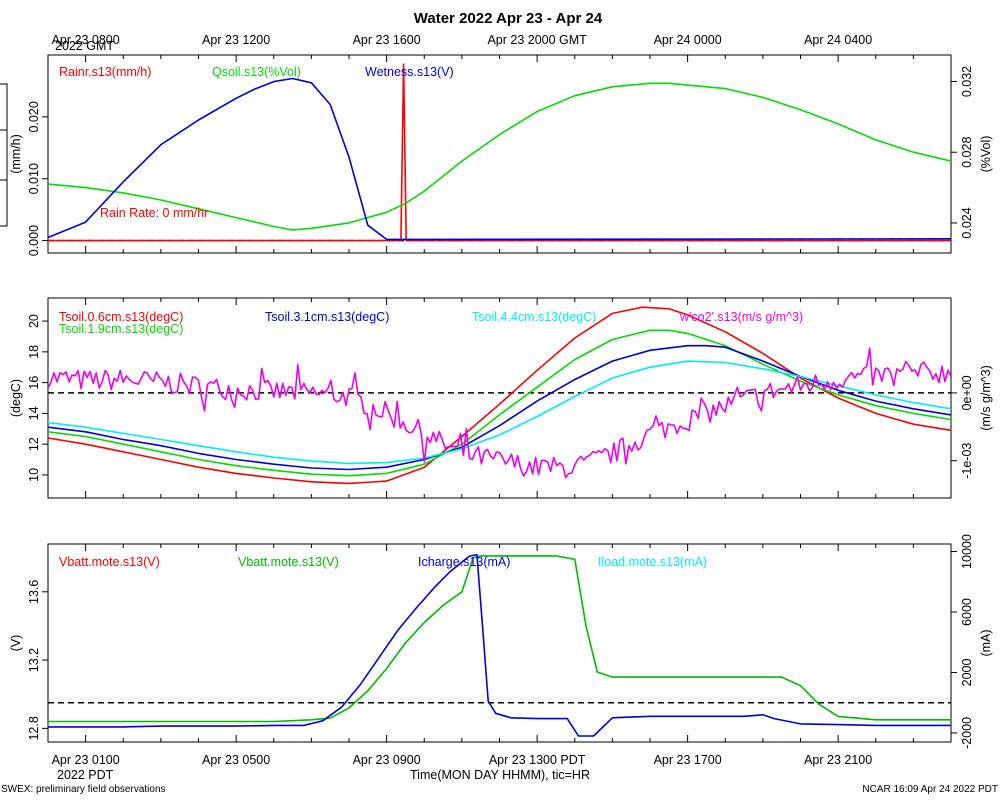 The height and width of the screenshot is (805, 1000). I want to click on y-right-axis-label: (%Vol), so click(986, 154).